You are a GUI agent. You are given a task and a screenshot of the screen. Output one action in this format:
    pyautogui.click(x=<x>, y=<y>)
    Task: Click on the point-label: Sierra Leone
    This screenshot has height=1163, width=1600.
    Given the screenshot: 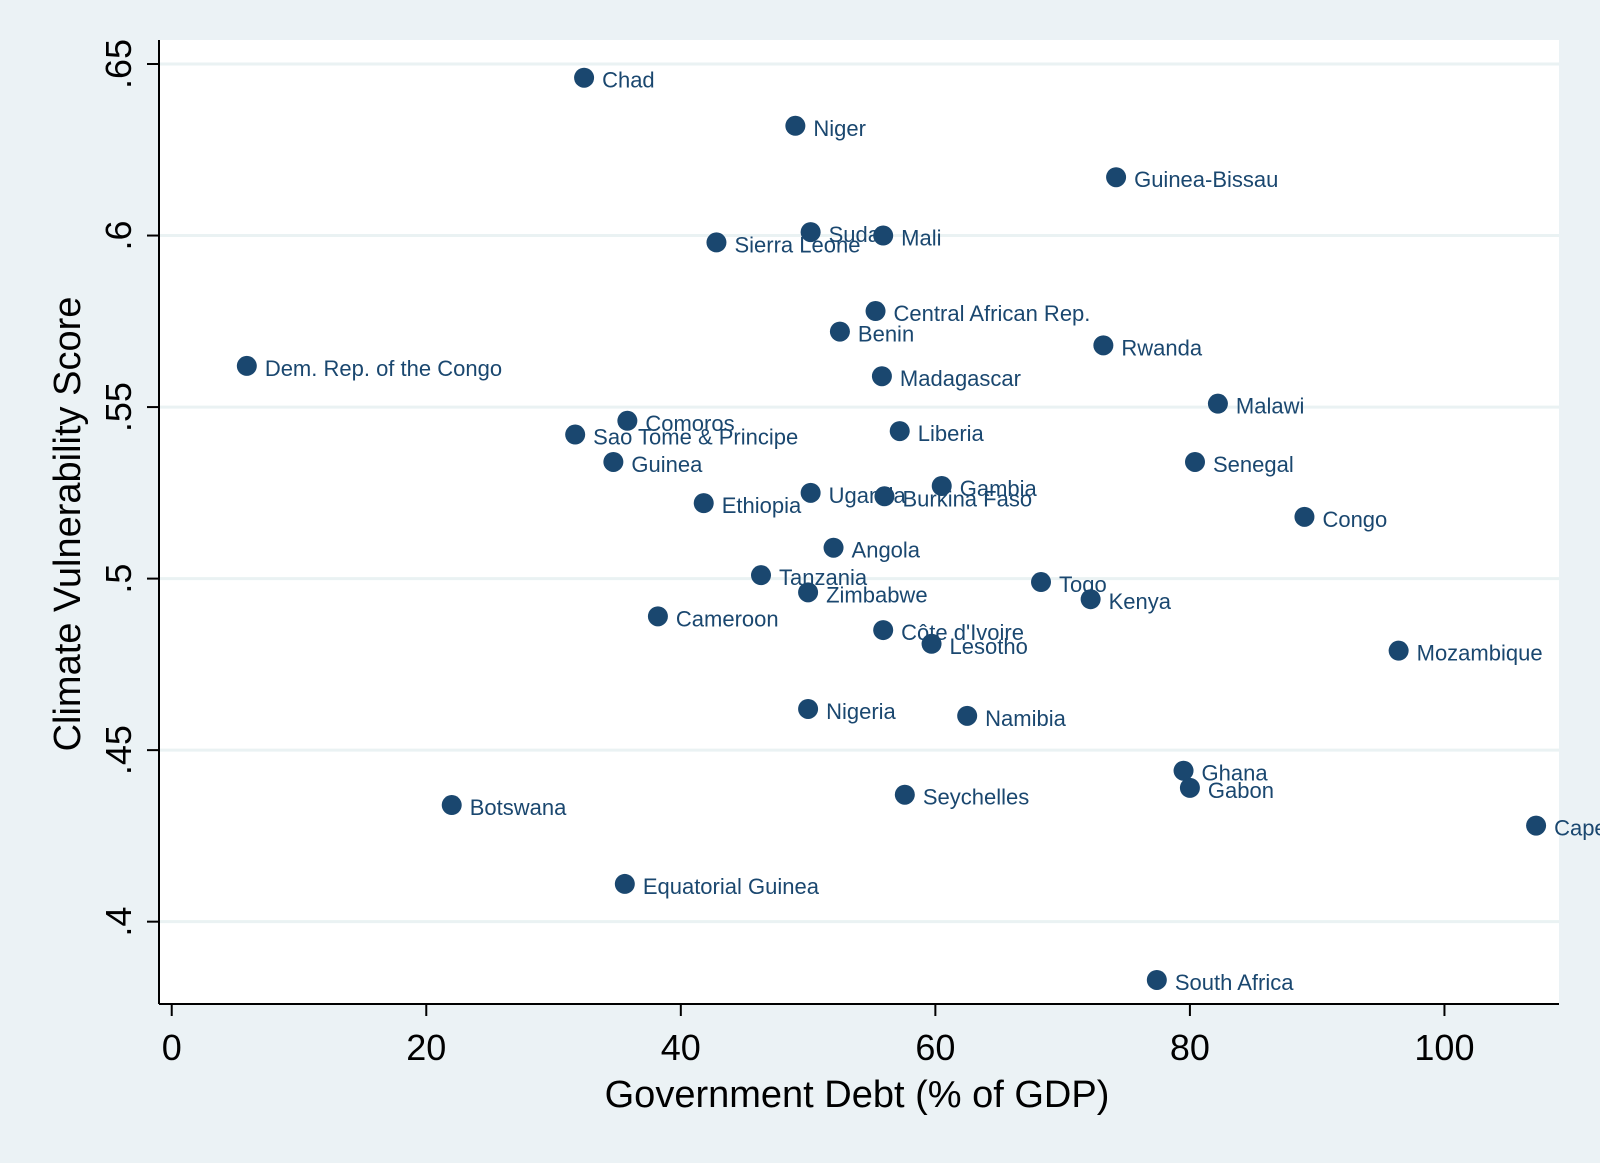 What is the action you would take?
    pyautogui.click(x=797, y=244)
    